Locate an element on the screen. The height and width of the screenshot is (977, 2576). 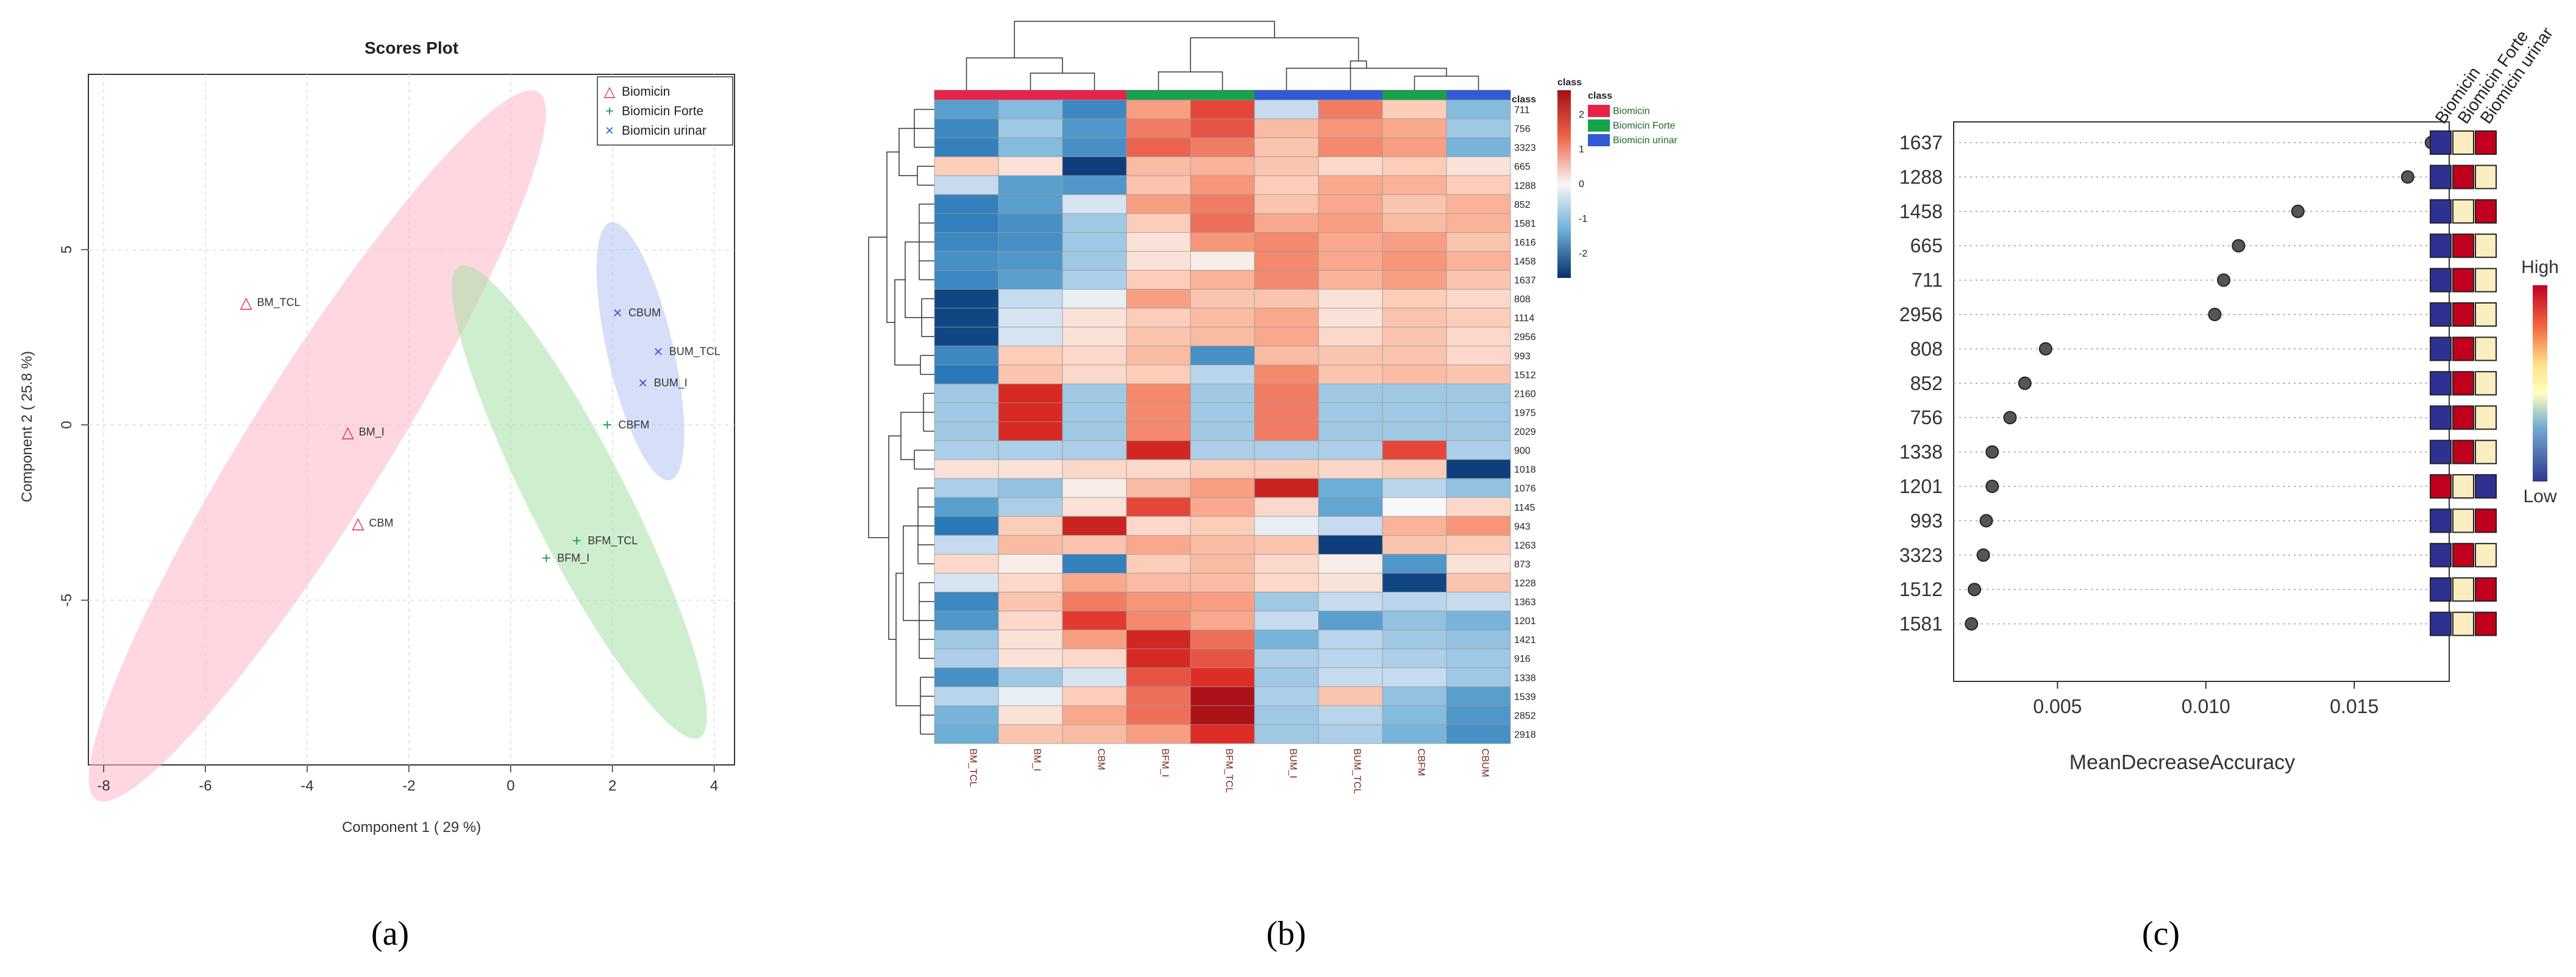
score-point-label: BUM_TCL is located at coordinates (694, 352).